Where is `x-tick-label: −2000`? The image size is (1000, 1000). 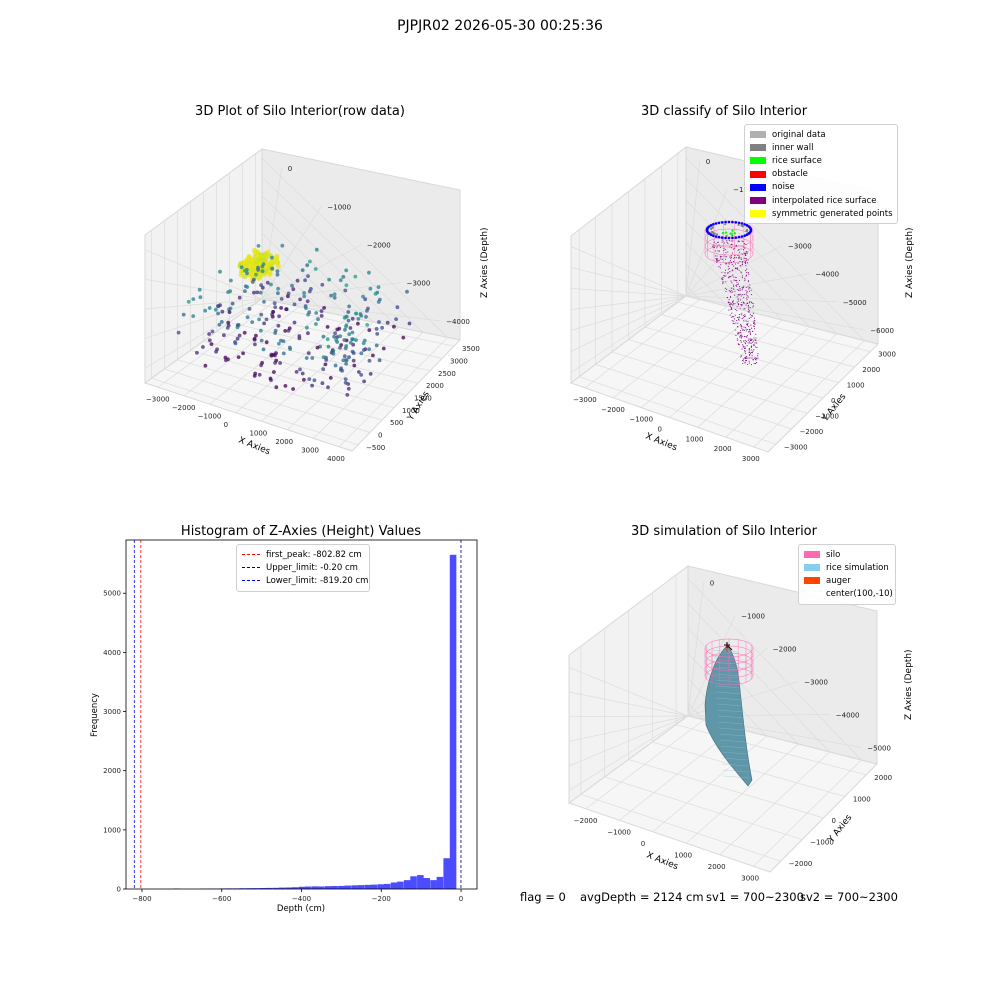
x-tick-label: −2000 is located at coordinates (184, 408).